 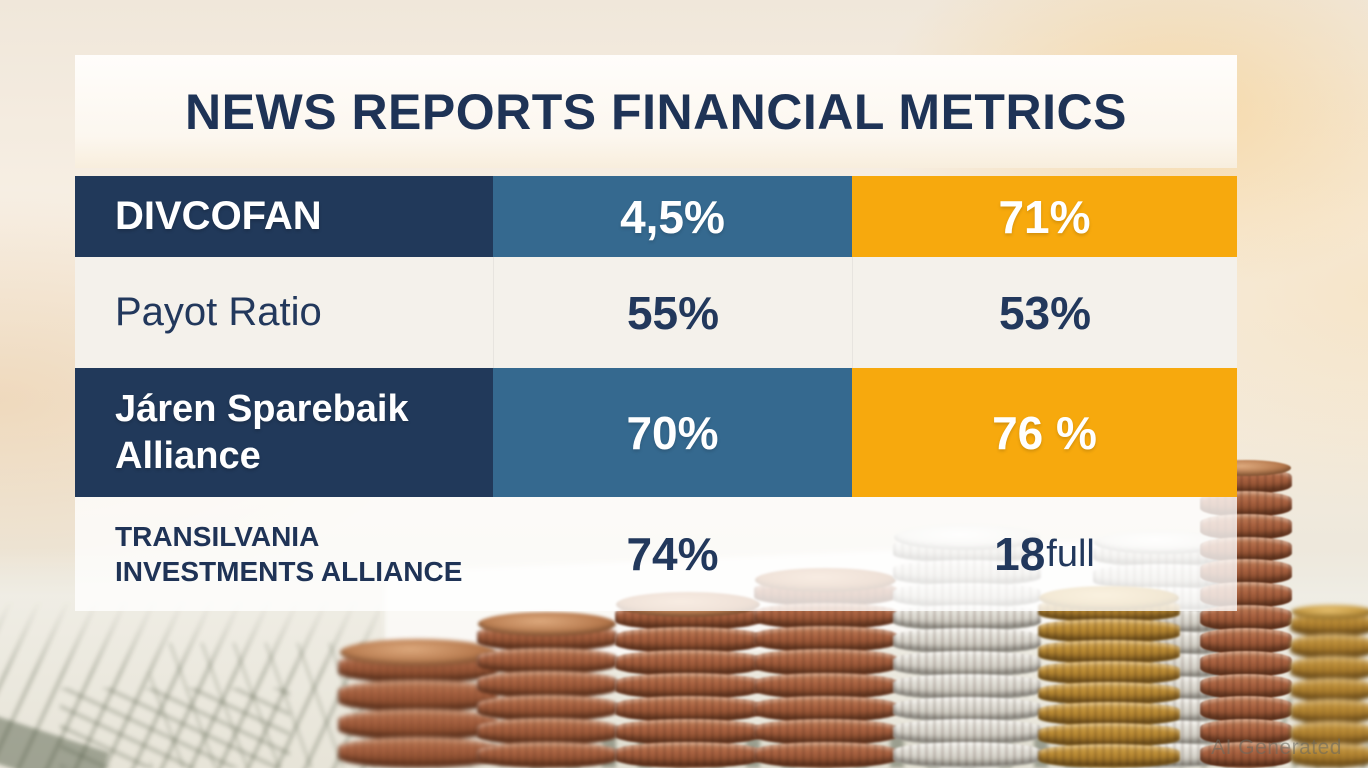 What do you see at coordinates (1044, 432) in the screenshot?
I see `row-jaren-sparebaik-value2: 76 %` at bounding box center [1044, 432].